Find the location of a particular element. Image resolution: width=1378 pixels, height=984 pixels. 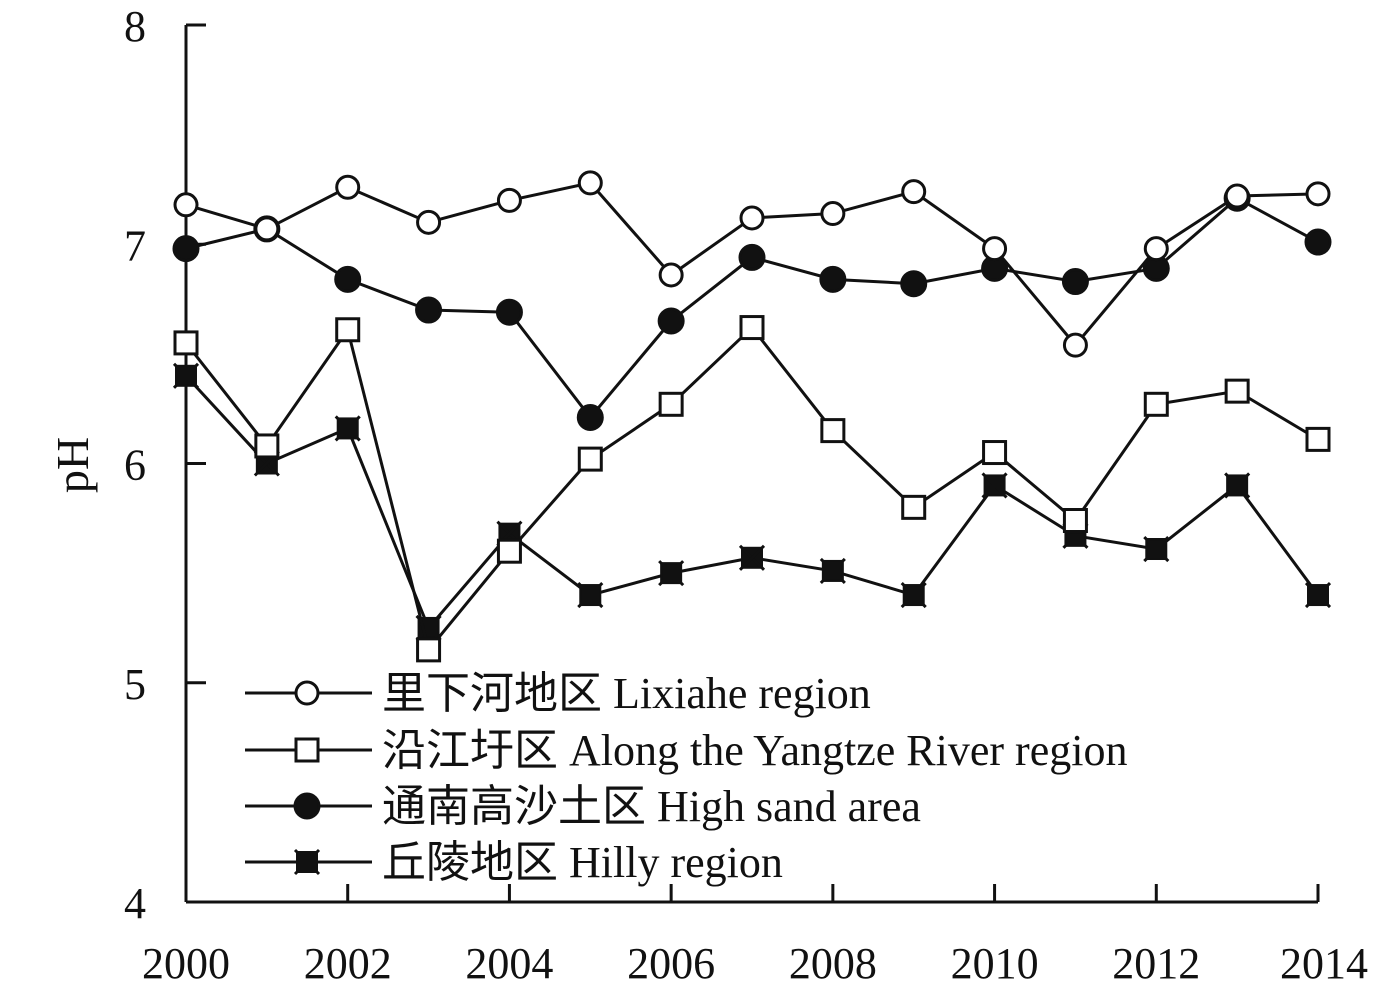

legend-label: 通南高沙土区 High sand area is located at coordinates (651, 806).